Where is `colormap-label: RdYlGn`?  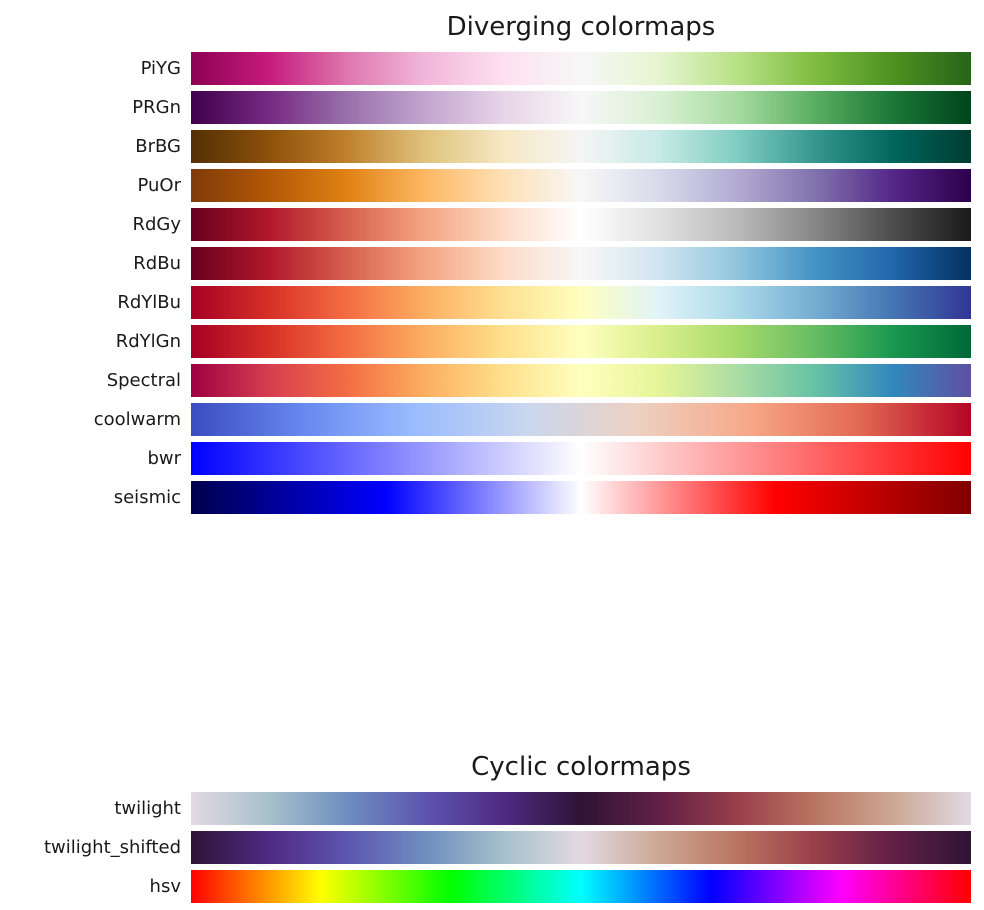 colormap-label: RdYlGn is located at coordinates (148, 341).